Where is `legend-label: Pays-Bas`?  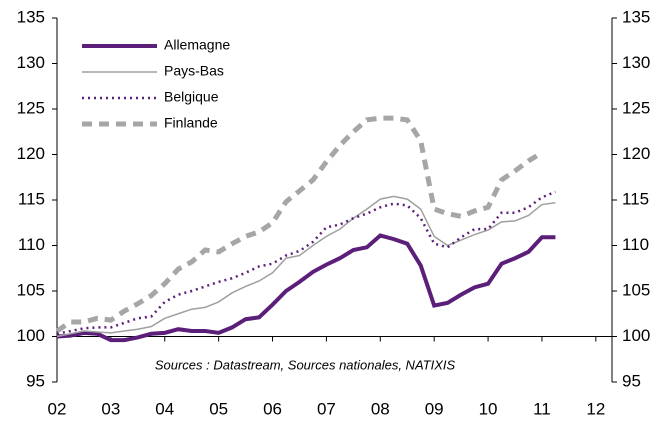
legend-label: Pays-Bas is located at coordinates (194, 71).